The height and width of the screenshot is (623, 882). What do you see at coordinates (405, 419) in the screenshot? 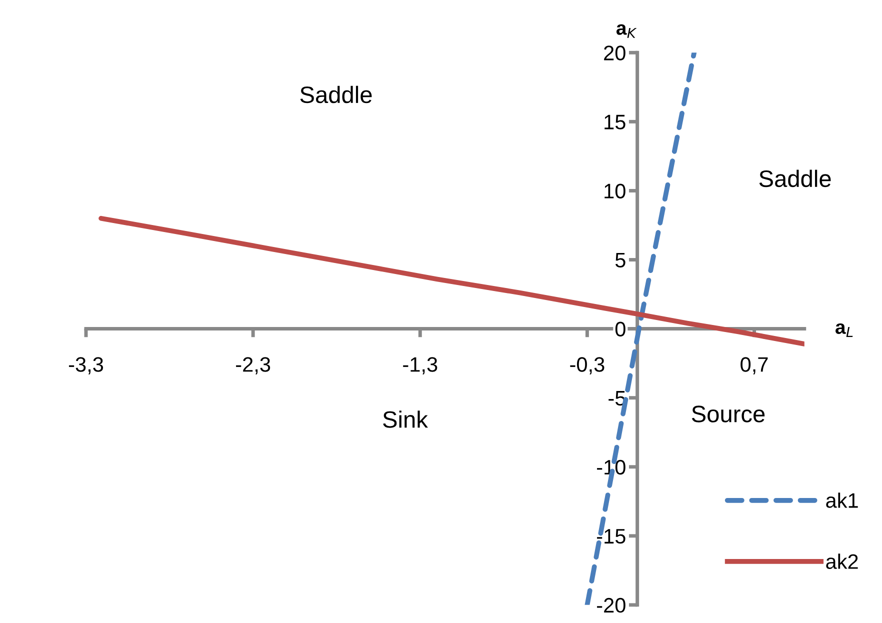
I see `annotation: Sink` at bounding box center [405, 419].